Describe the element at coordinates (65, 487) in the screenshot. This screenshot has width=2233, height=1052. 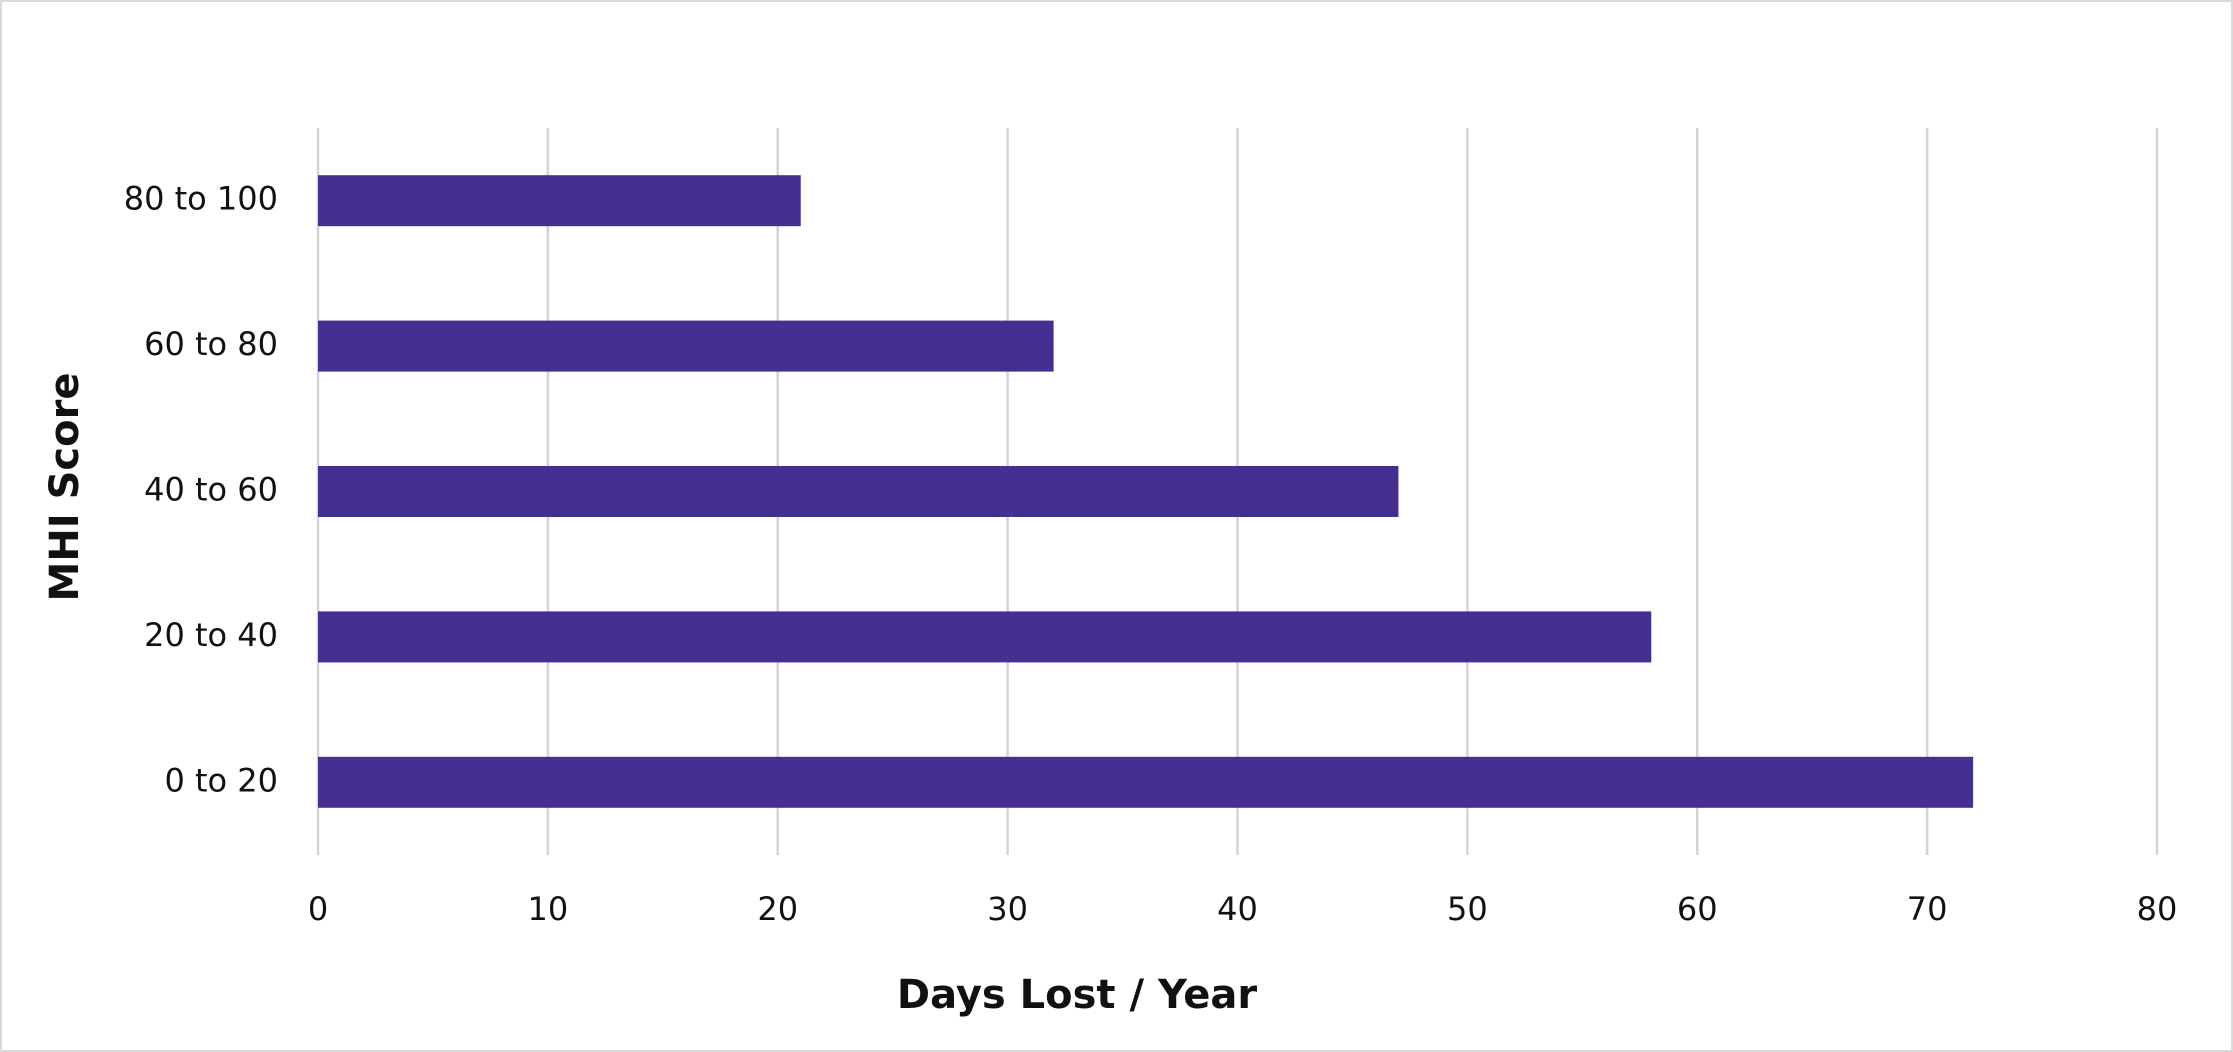
I see `y-axis-title: MHI Score` at that location.